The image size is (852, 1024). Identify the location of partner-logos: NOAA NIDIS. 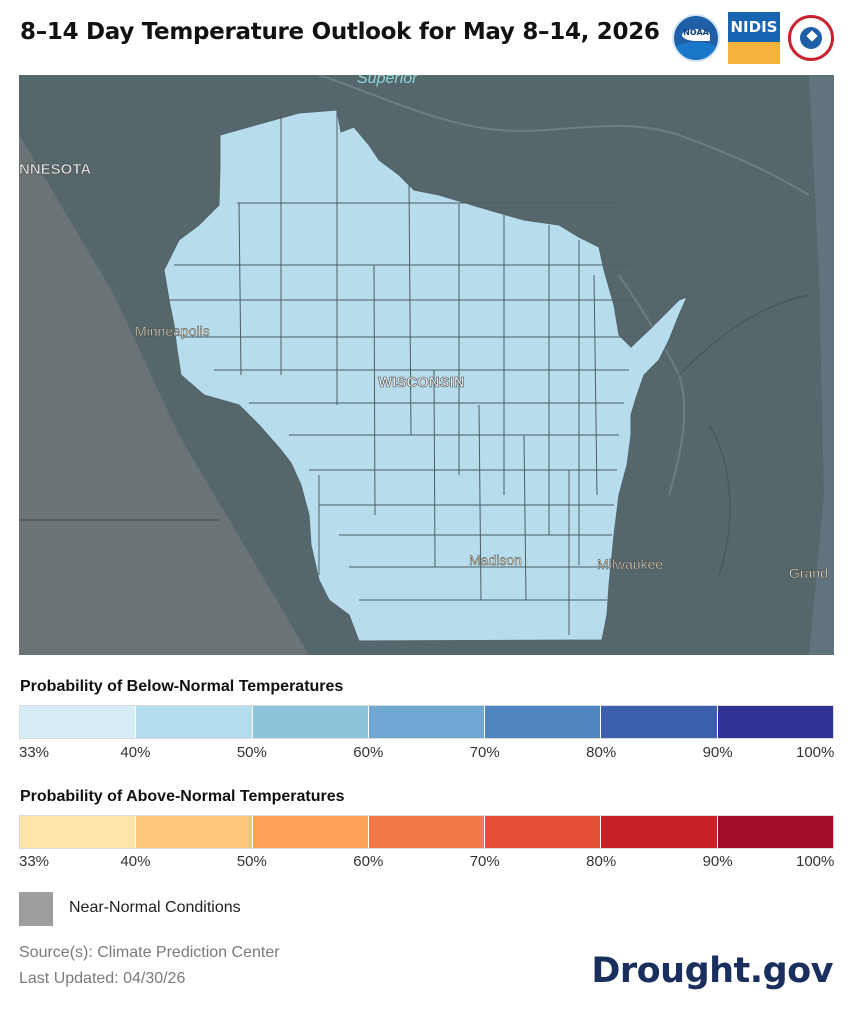
(753, 38).